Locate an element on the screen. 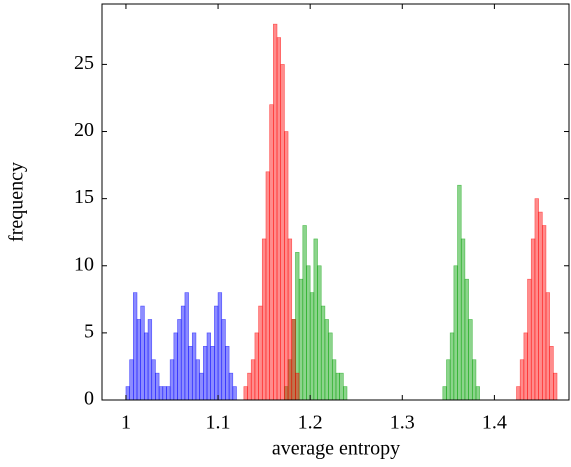  x-axis-title: average entropy is located at coordinates (336, 449).